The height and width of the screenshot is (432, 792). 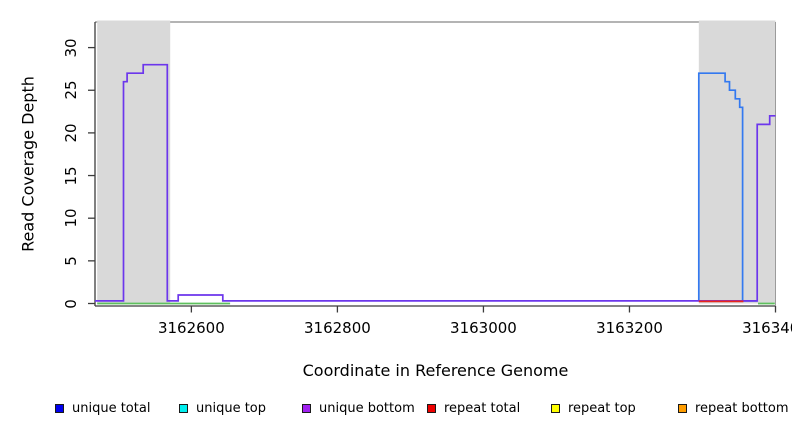 I want to click on y-axis-title: Read Coverage Depth, so click(x=28, y=164).